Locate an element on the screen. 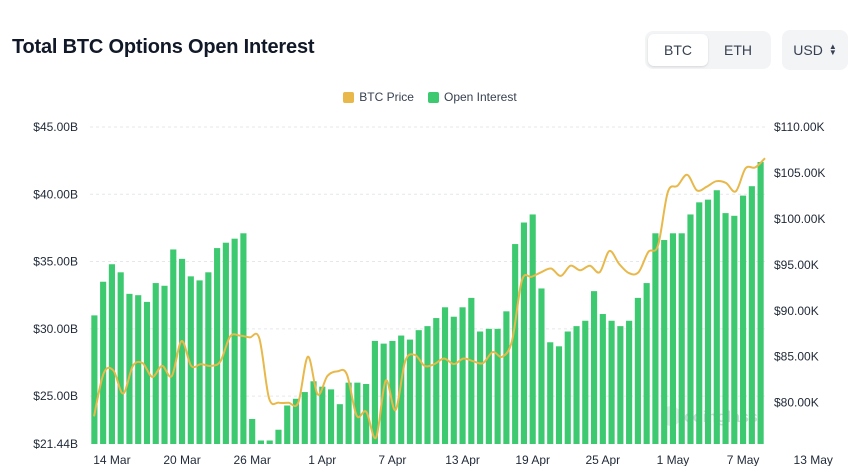 The height and width of the screenshot is (466, 860). x-axis-tick-label: 1 Apr is located at coordinates (322, 459).